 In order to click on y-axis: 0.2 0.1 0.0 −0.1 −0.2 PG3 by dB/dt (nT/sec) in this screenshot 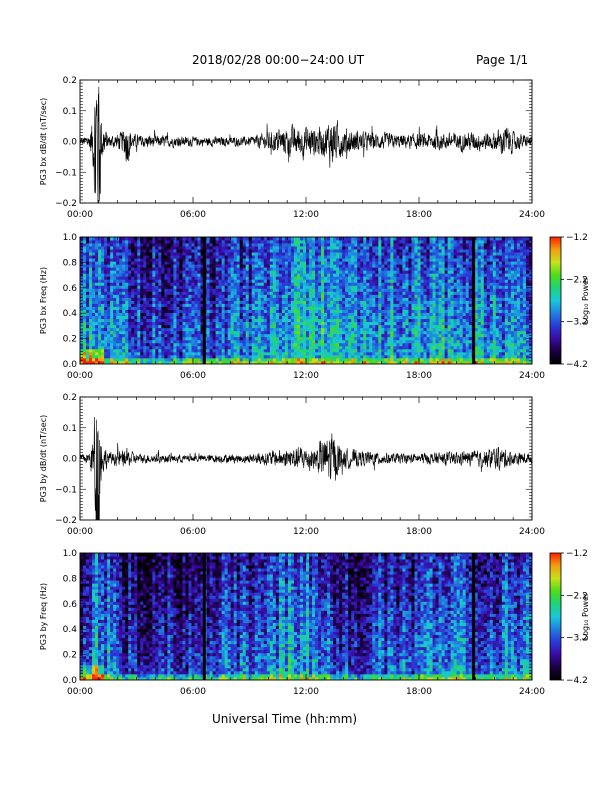, I will do `click(285, 459)`.